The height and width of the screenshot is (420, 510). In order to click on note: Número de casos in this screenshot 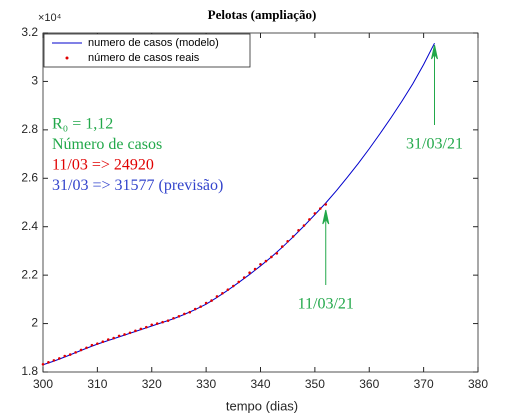, I will do `click(107, 144)`.